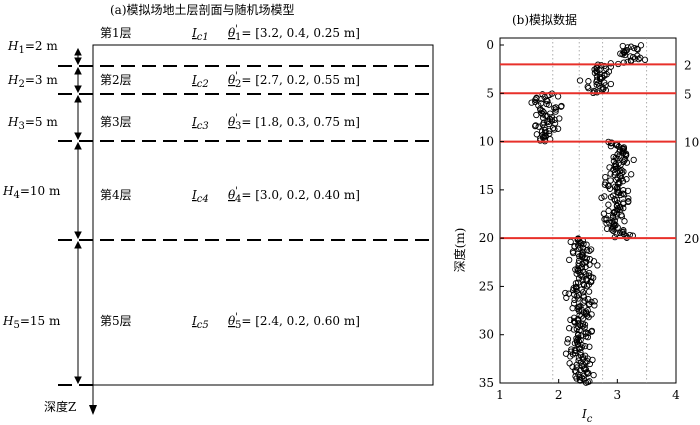 Image resolution: width=700 pixels, height=425 pixels. I want to click on layer-3-ic-symbol: Ic3, so click(200, 123).